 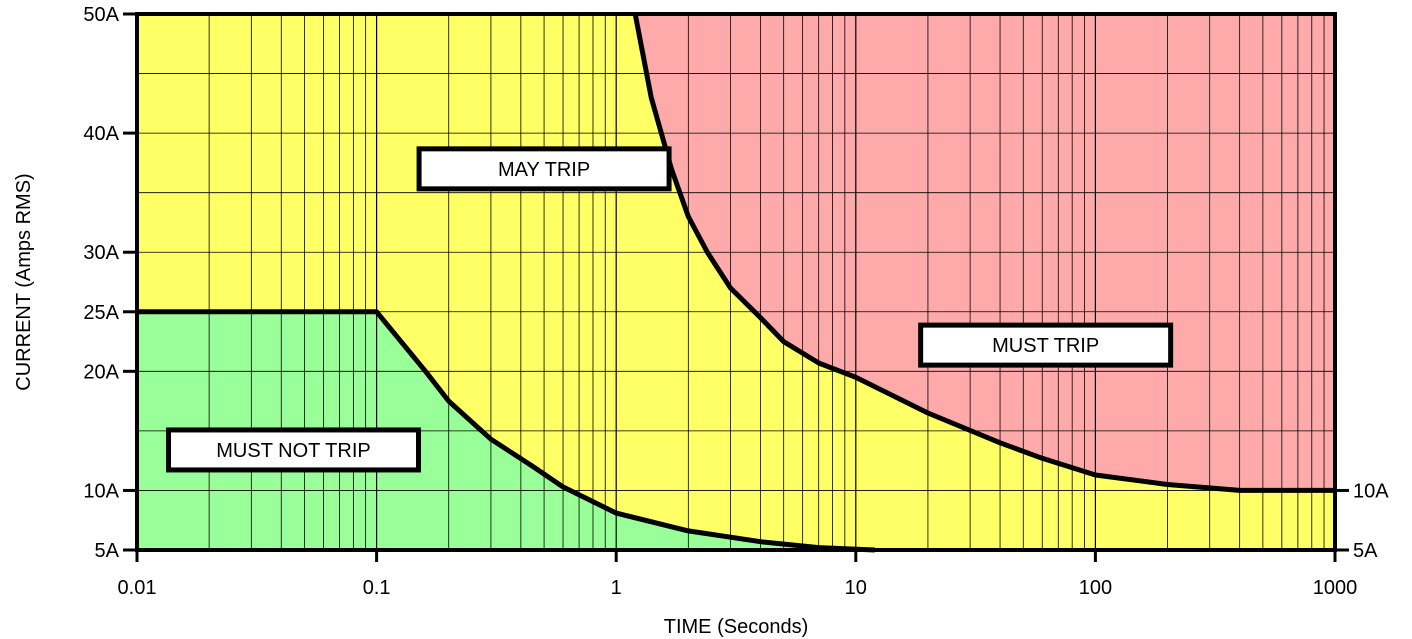 I want to click on x-tick-label: 1000, so click(x=1335, y=588).